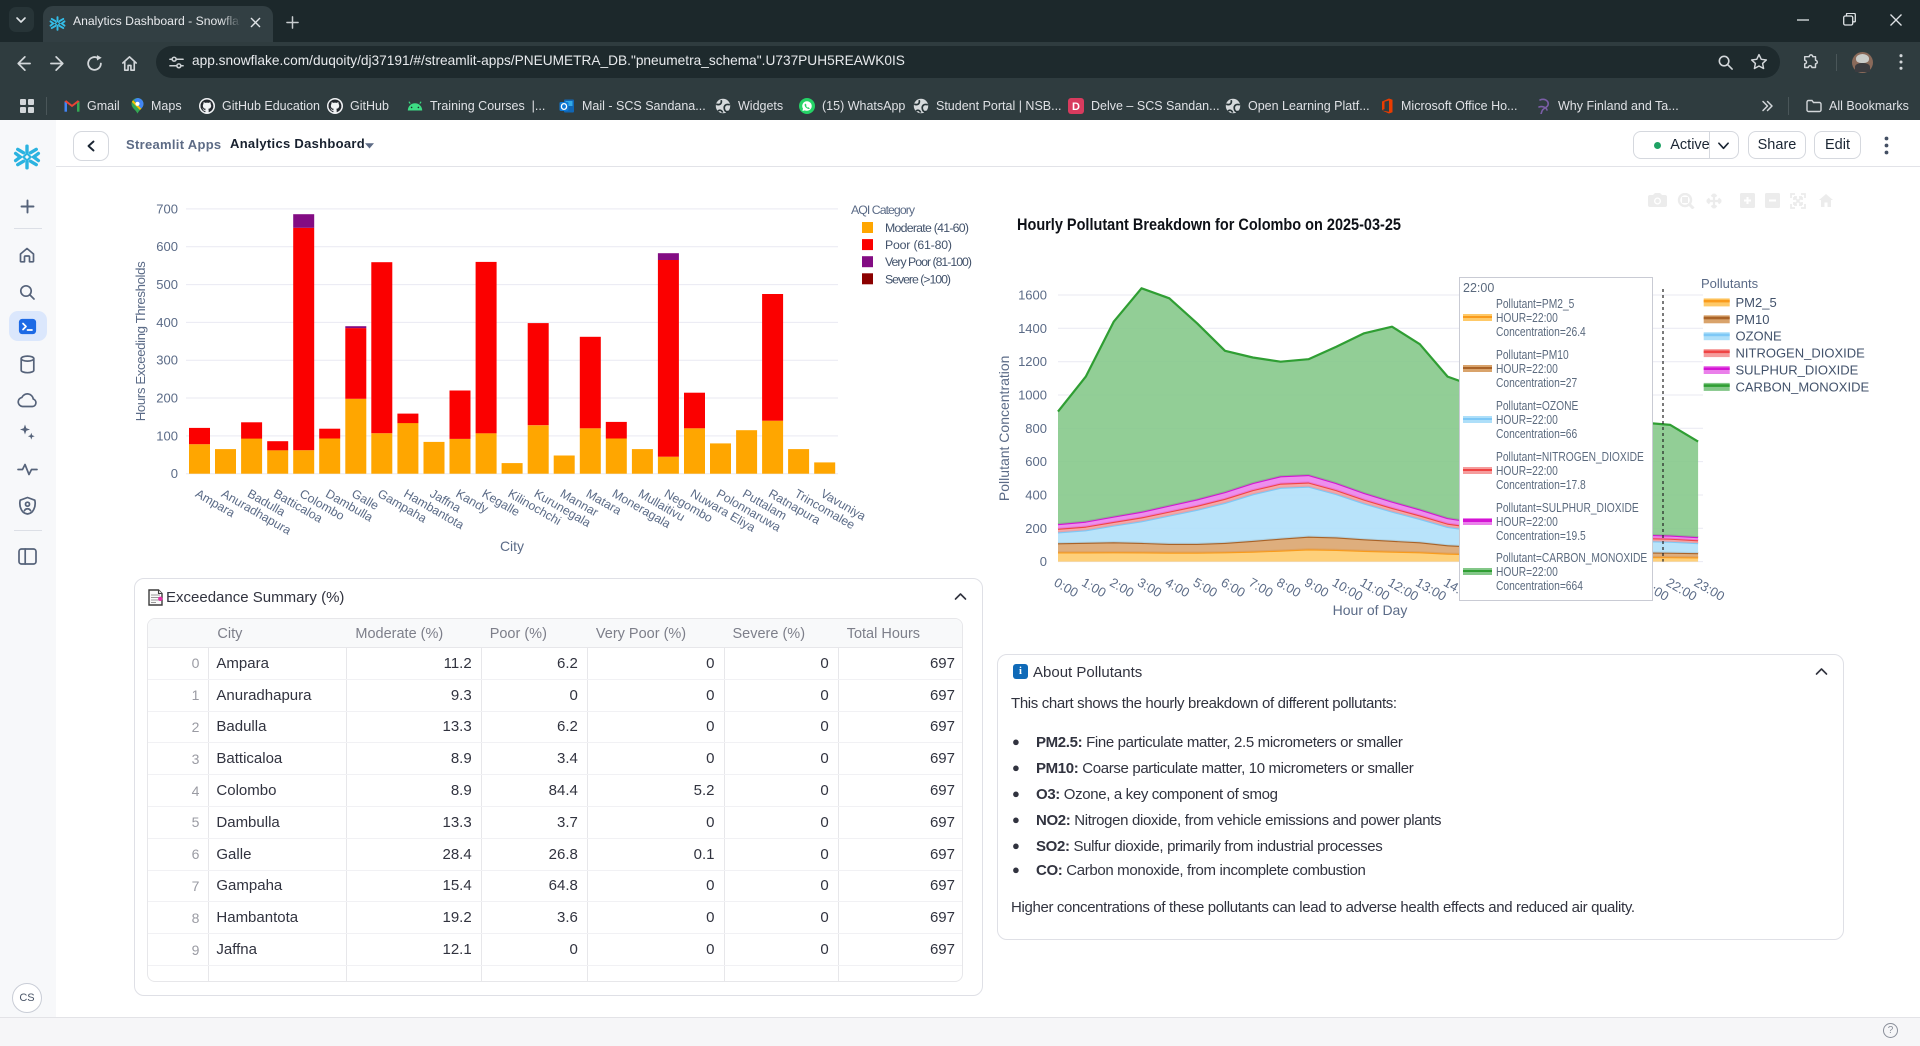 The image size is (1920, 1046). Describe the element at coordinates (1032, 328) in the screenshot. I see `svg-text: 1400` at that location.